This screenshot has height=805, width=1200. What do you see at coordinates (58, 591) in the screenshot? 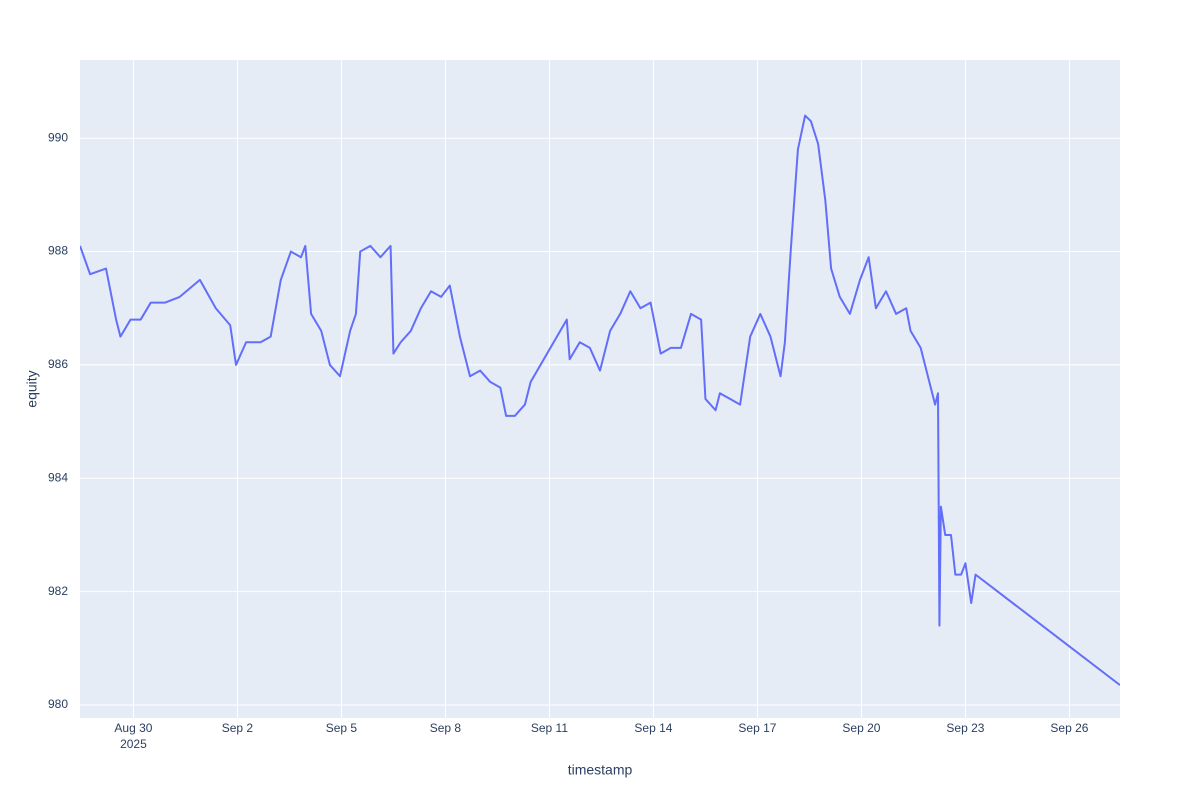
I see `y-tick-label: 982` at bounding box center [58, 591].